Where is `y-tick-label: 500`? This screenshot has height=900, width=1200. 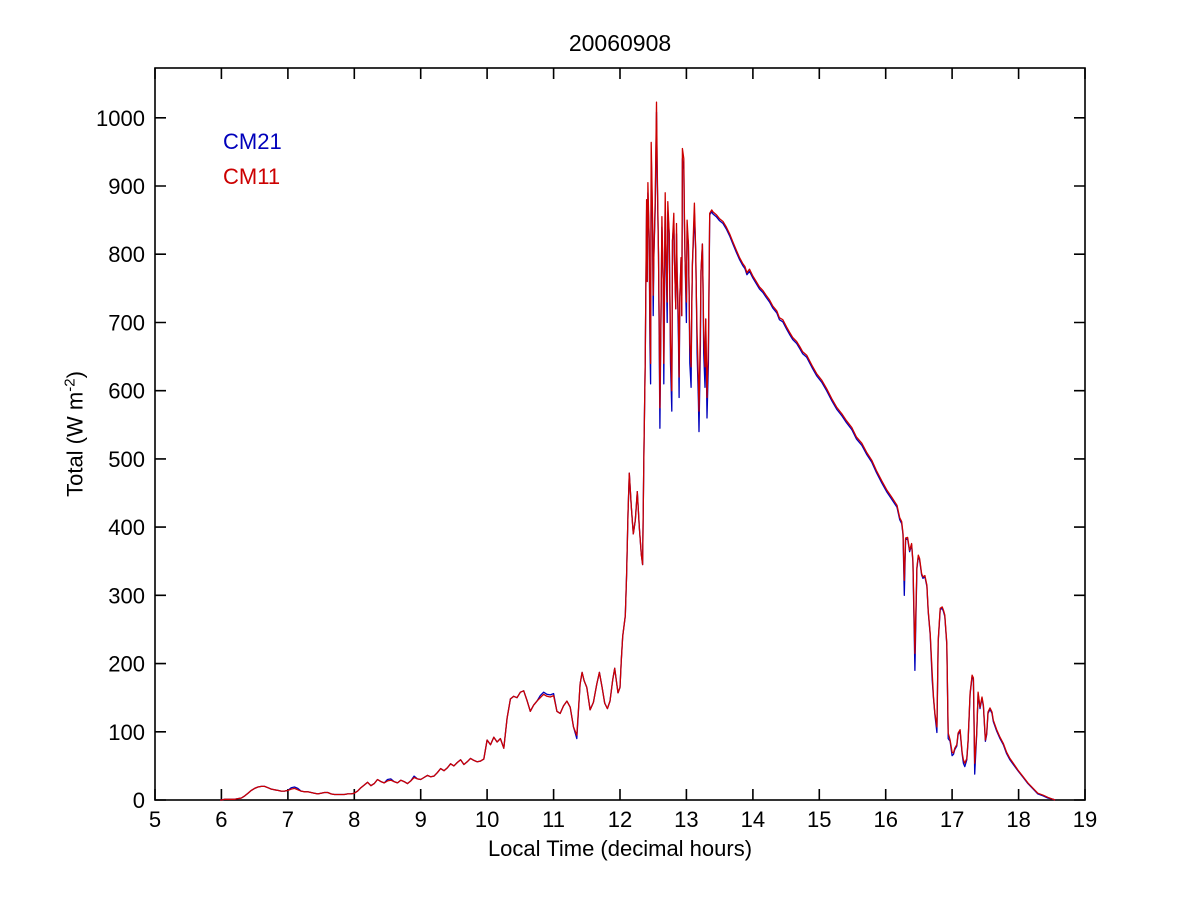 y-tick-label: 500 is located at coordinates (126, 459).